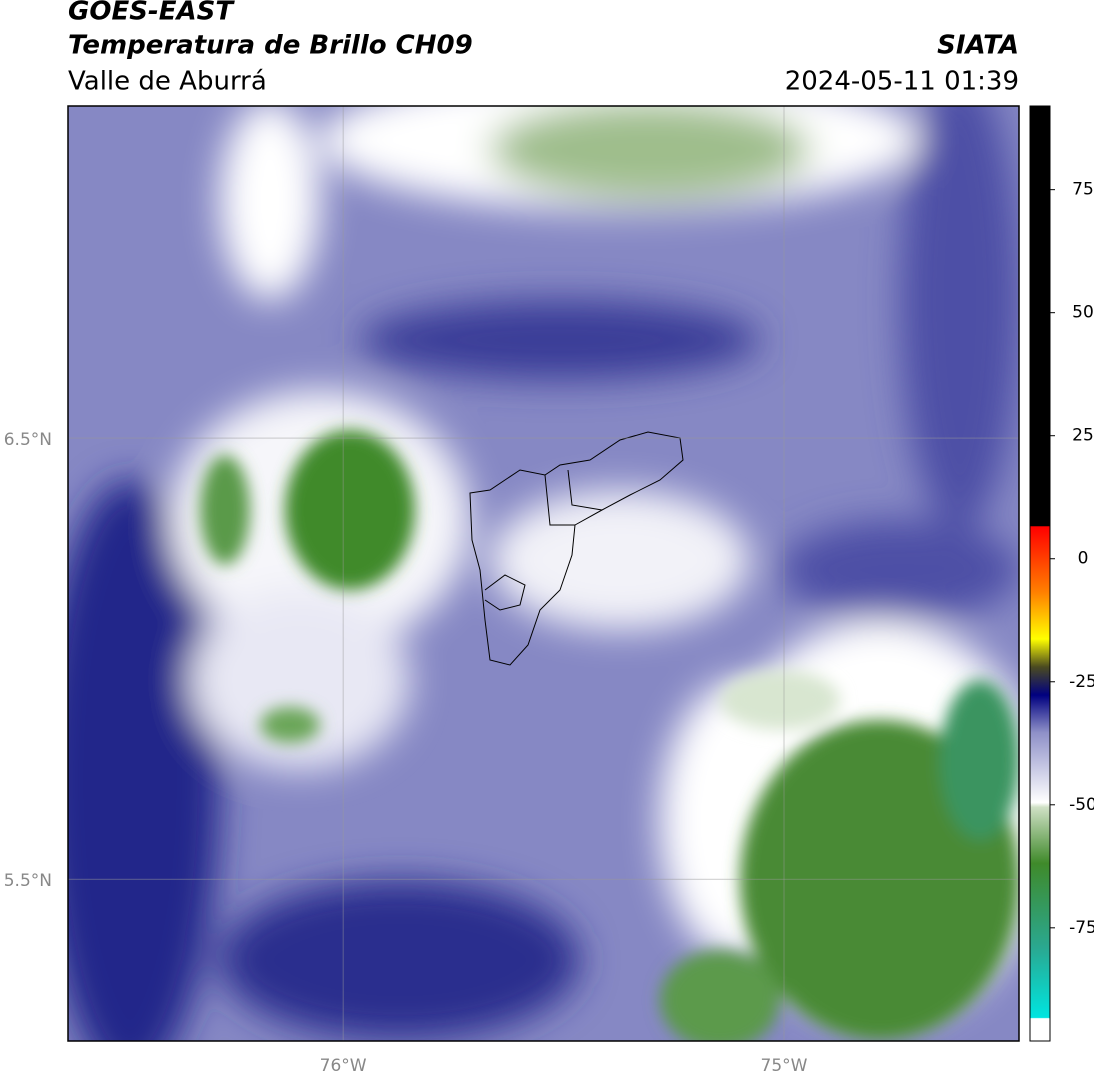 The width and height of the screenshot is (1094, 1082). Describe the element at coordinates (270, 46) in the screenshot. I see `subtitle: Temperatura de Brillo CH09` at that location.